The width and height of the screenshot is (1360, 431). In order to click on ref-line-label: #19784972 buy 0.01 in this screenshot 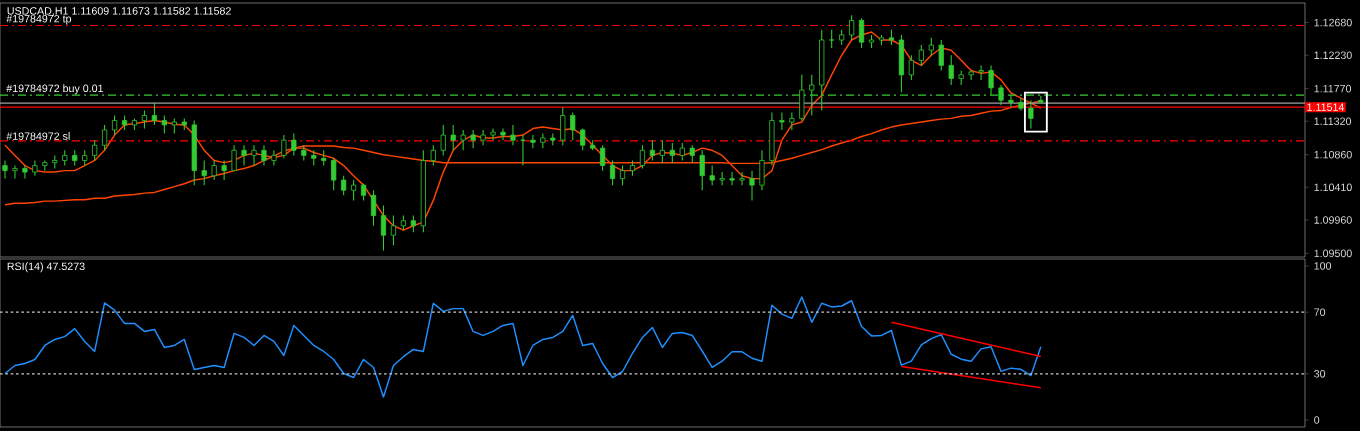, I will do `click(55, 89)`.